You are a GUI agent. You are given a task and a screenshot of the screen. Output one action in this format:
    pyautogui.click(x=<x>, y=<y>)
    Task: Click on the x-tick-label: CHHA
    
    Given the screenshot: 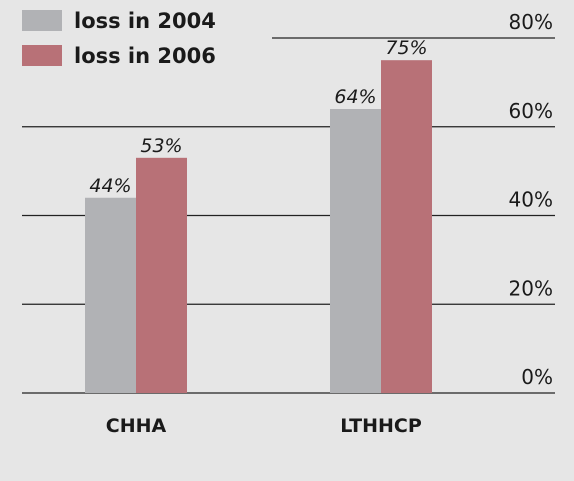 What is the action you would take?
    pyautogui.click(x=136, y=426)
    